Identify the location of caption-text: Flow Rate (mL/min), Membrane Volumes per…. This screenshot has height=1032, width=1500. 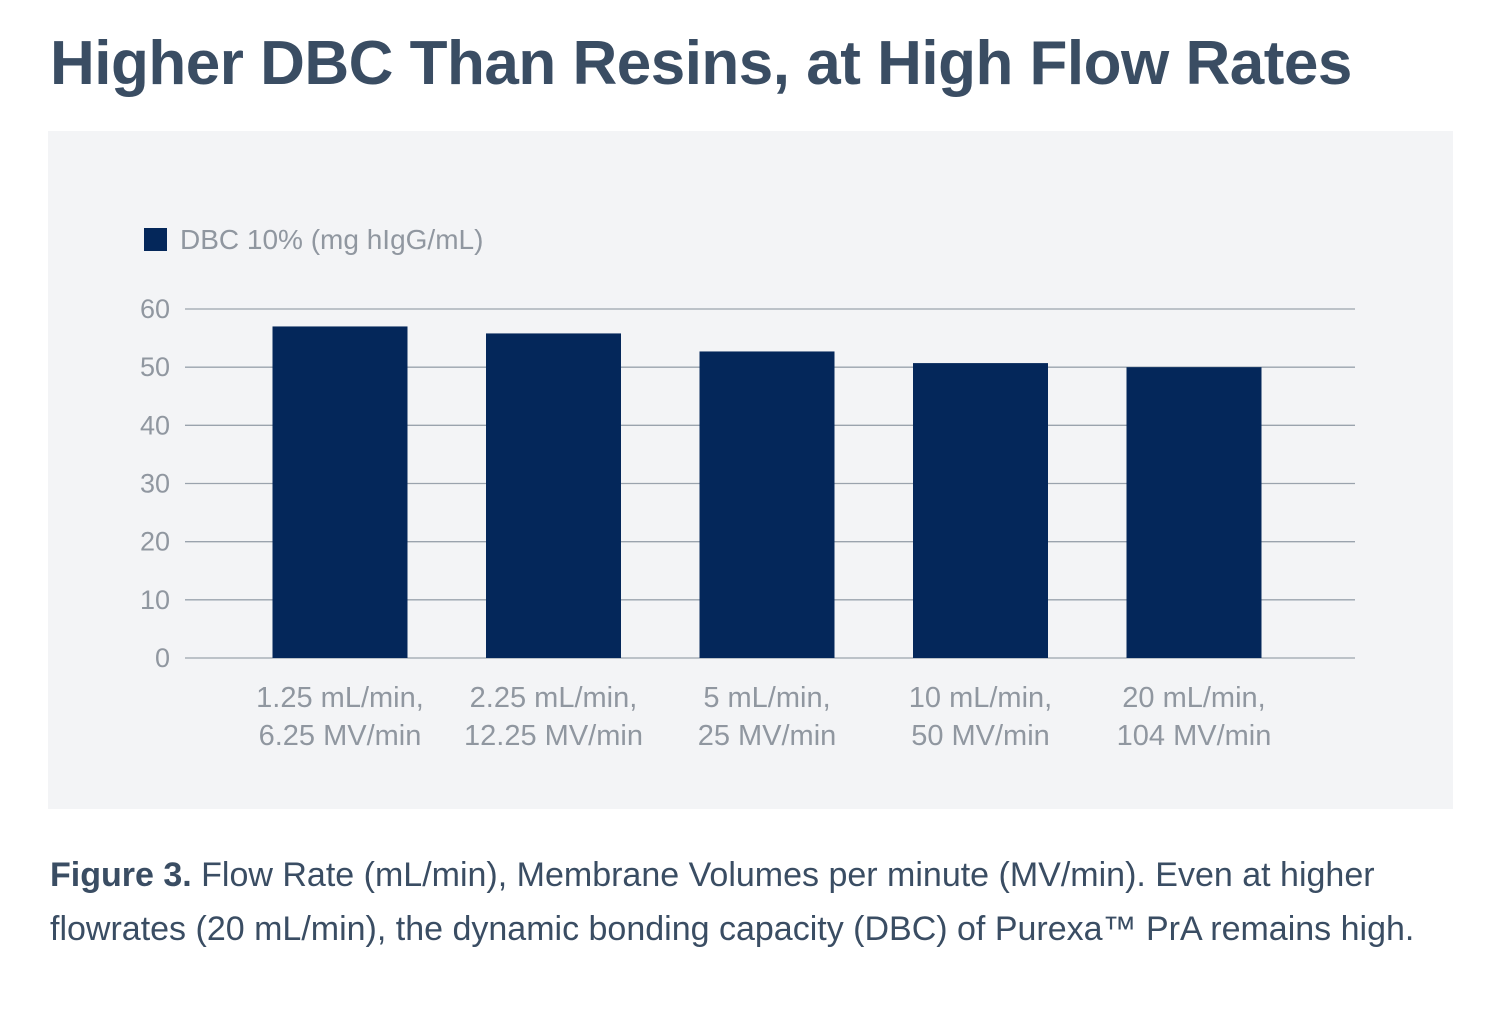
(732, 902).